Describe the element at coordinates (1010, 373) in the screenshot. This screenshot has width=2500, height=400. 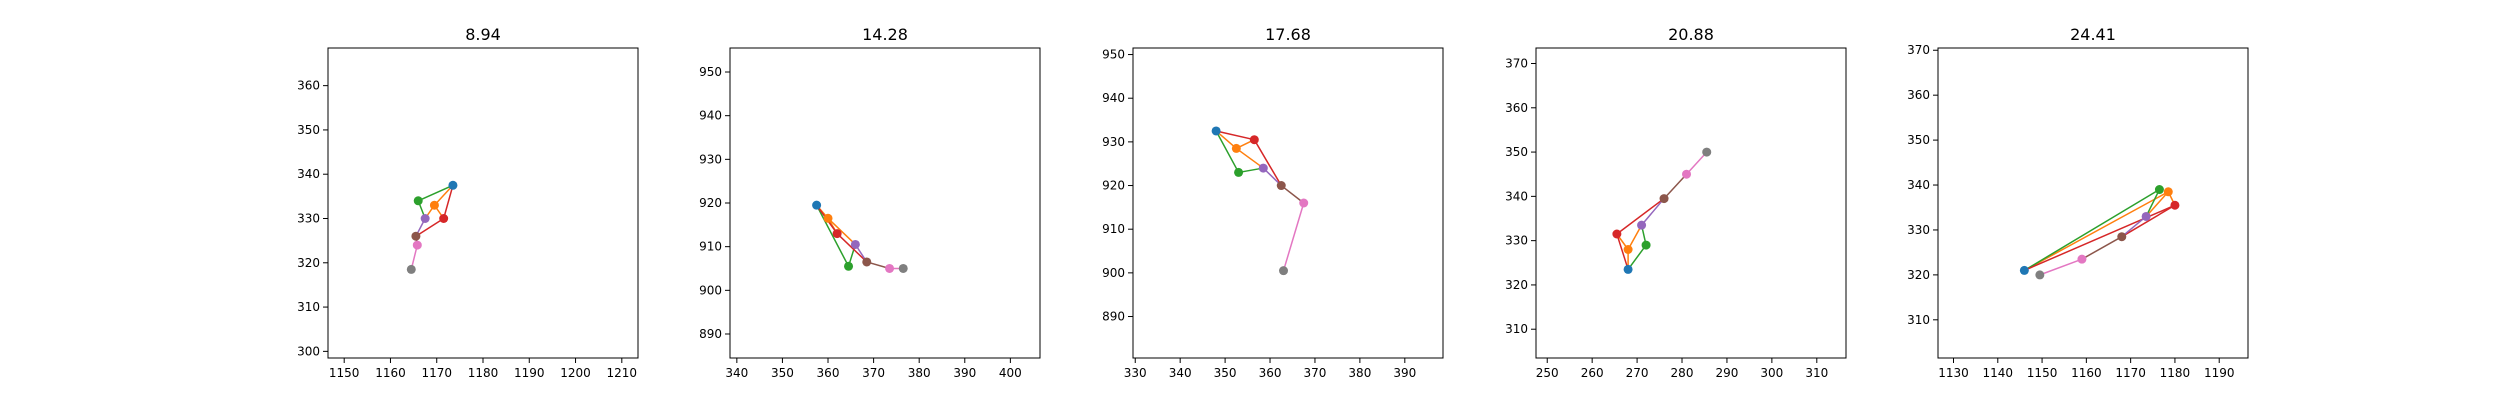
I see `x-tick-label: 400` at that location.